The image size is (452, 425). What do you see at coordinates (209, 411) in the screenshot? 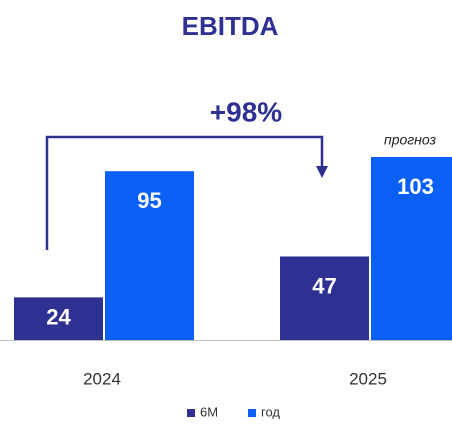
I see `legend-label: 6M` at bounding box center [209, 411].